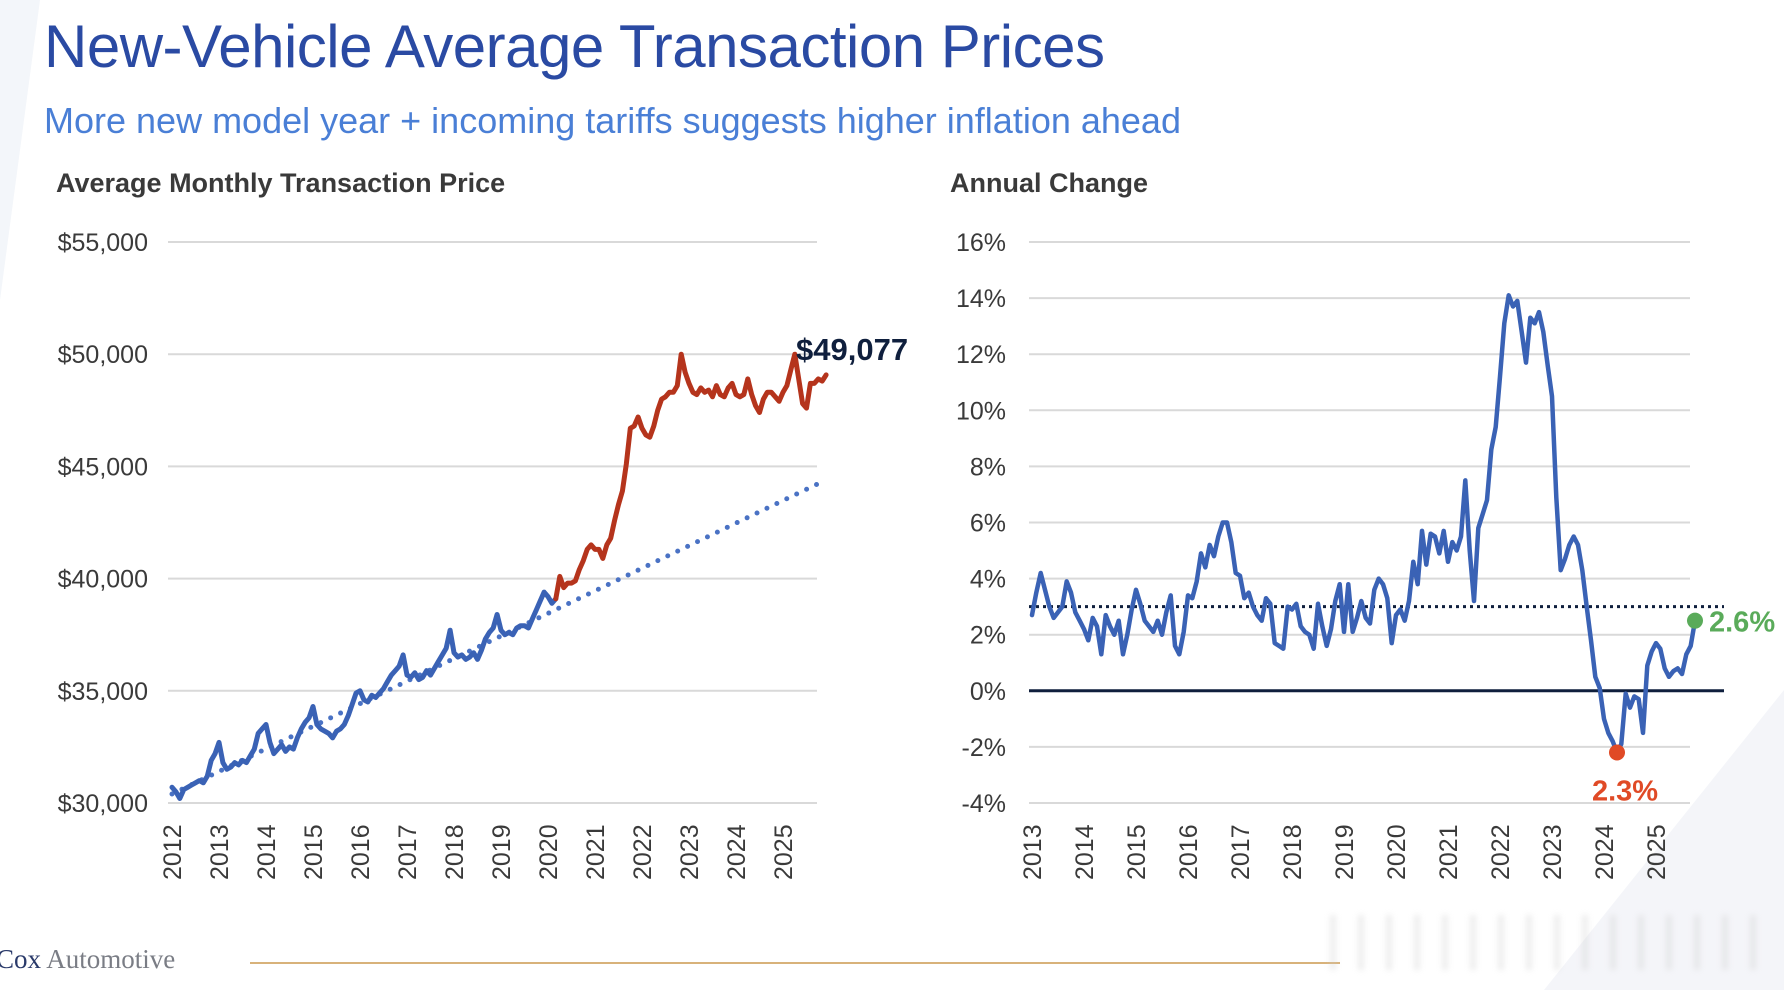  What do you see at coordinates (1049, 183) in the screenshot?
I see `right-chart-title: Annual Change` at bounding box center [1049, 183].